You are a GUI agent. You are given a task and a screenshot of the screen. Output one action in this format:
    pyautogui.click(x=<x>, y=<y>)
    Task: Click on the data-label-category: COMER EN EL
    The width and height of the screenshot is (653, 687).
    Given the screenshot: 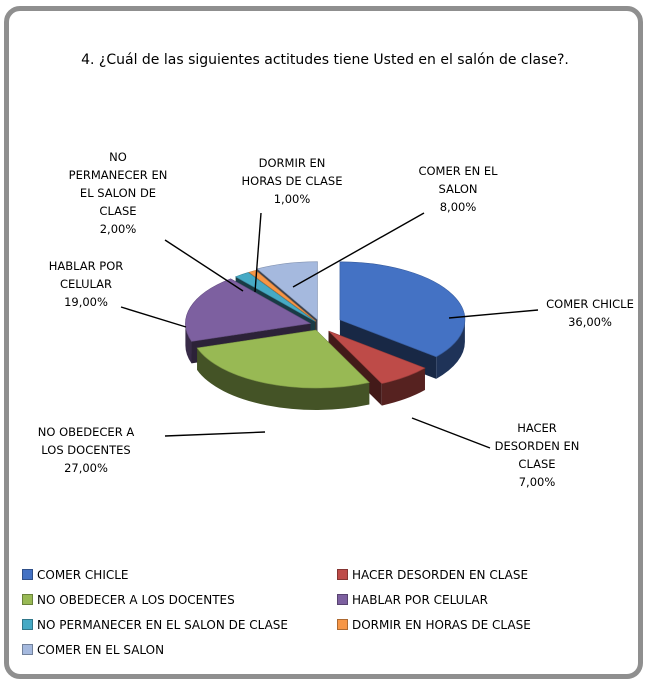 What is the action you would take?
    pyautogui.click(x=458, y=171)
    